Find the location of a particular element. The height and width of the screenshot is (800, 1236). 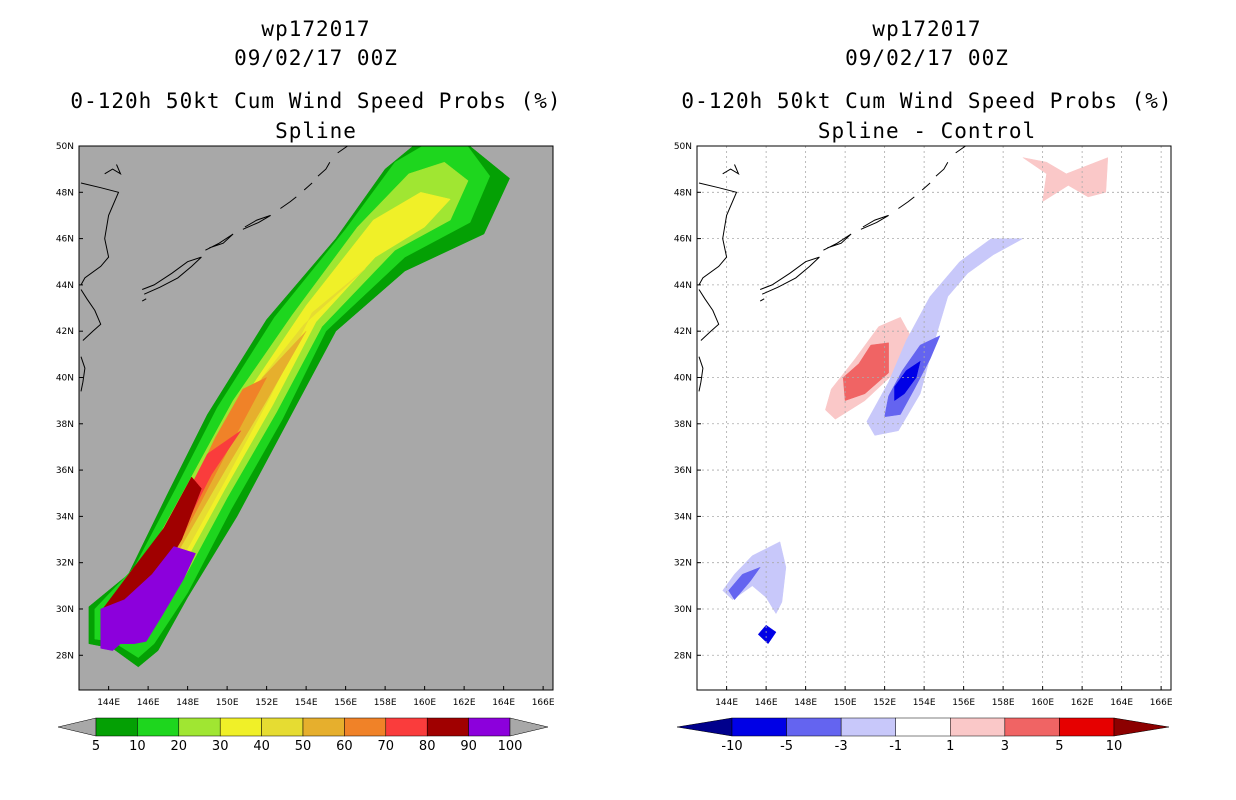

left-xtick-label-162E: 162E is located at coordinates (464, 703).